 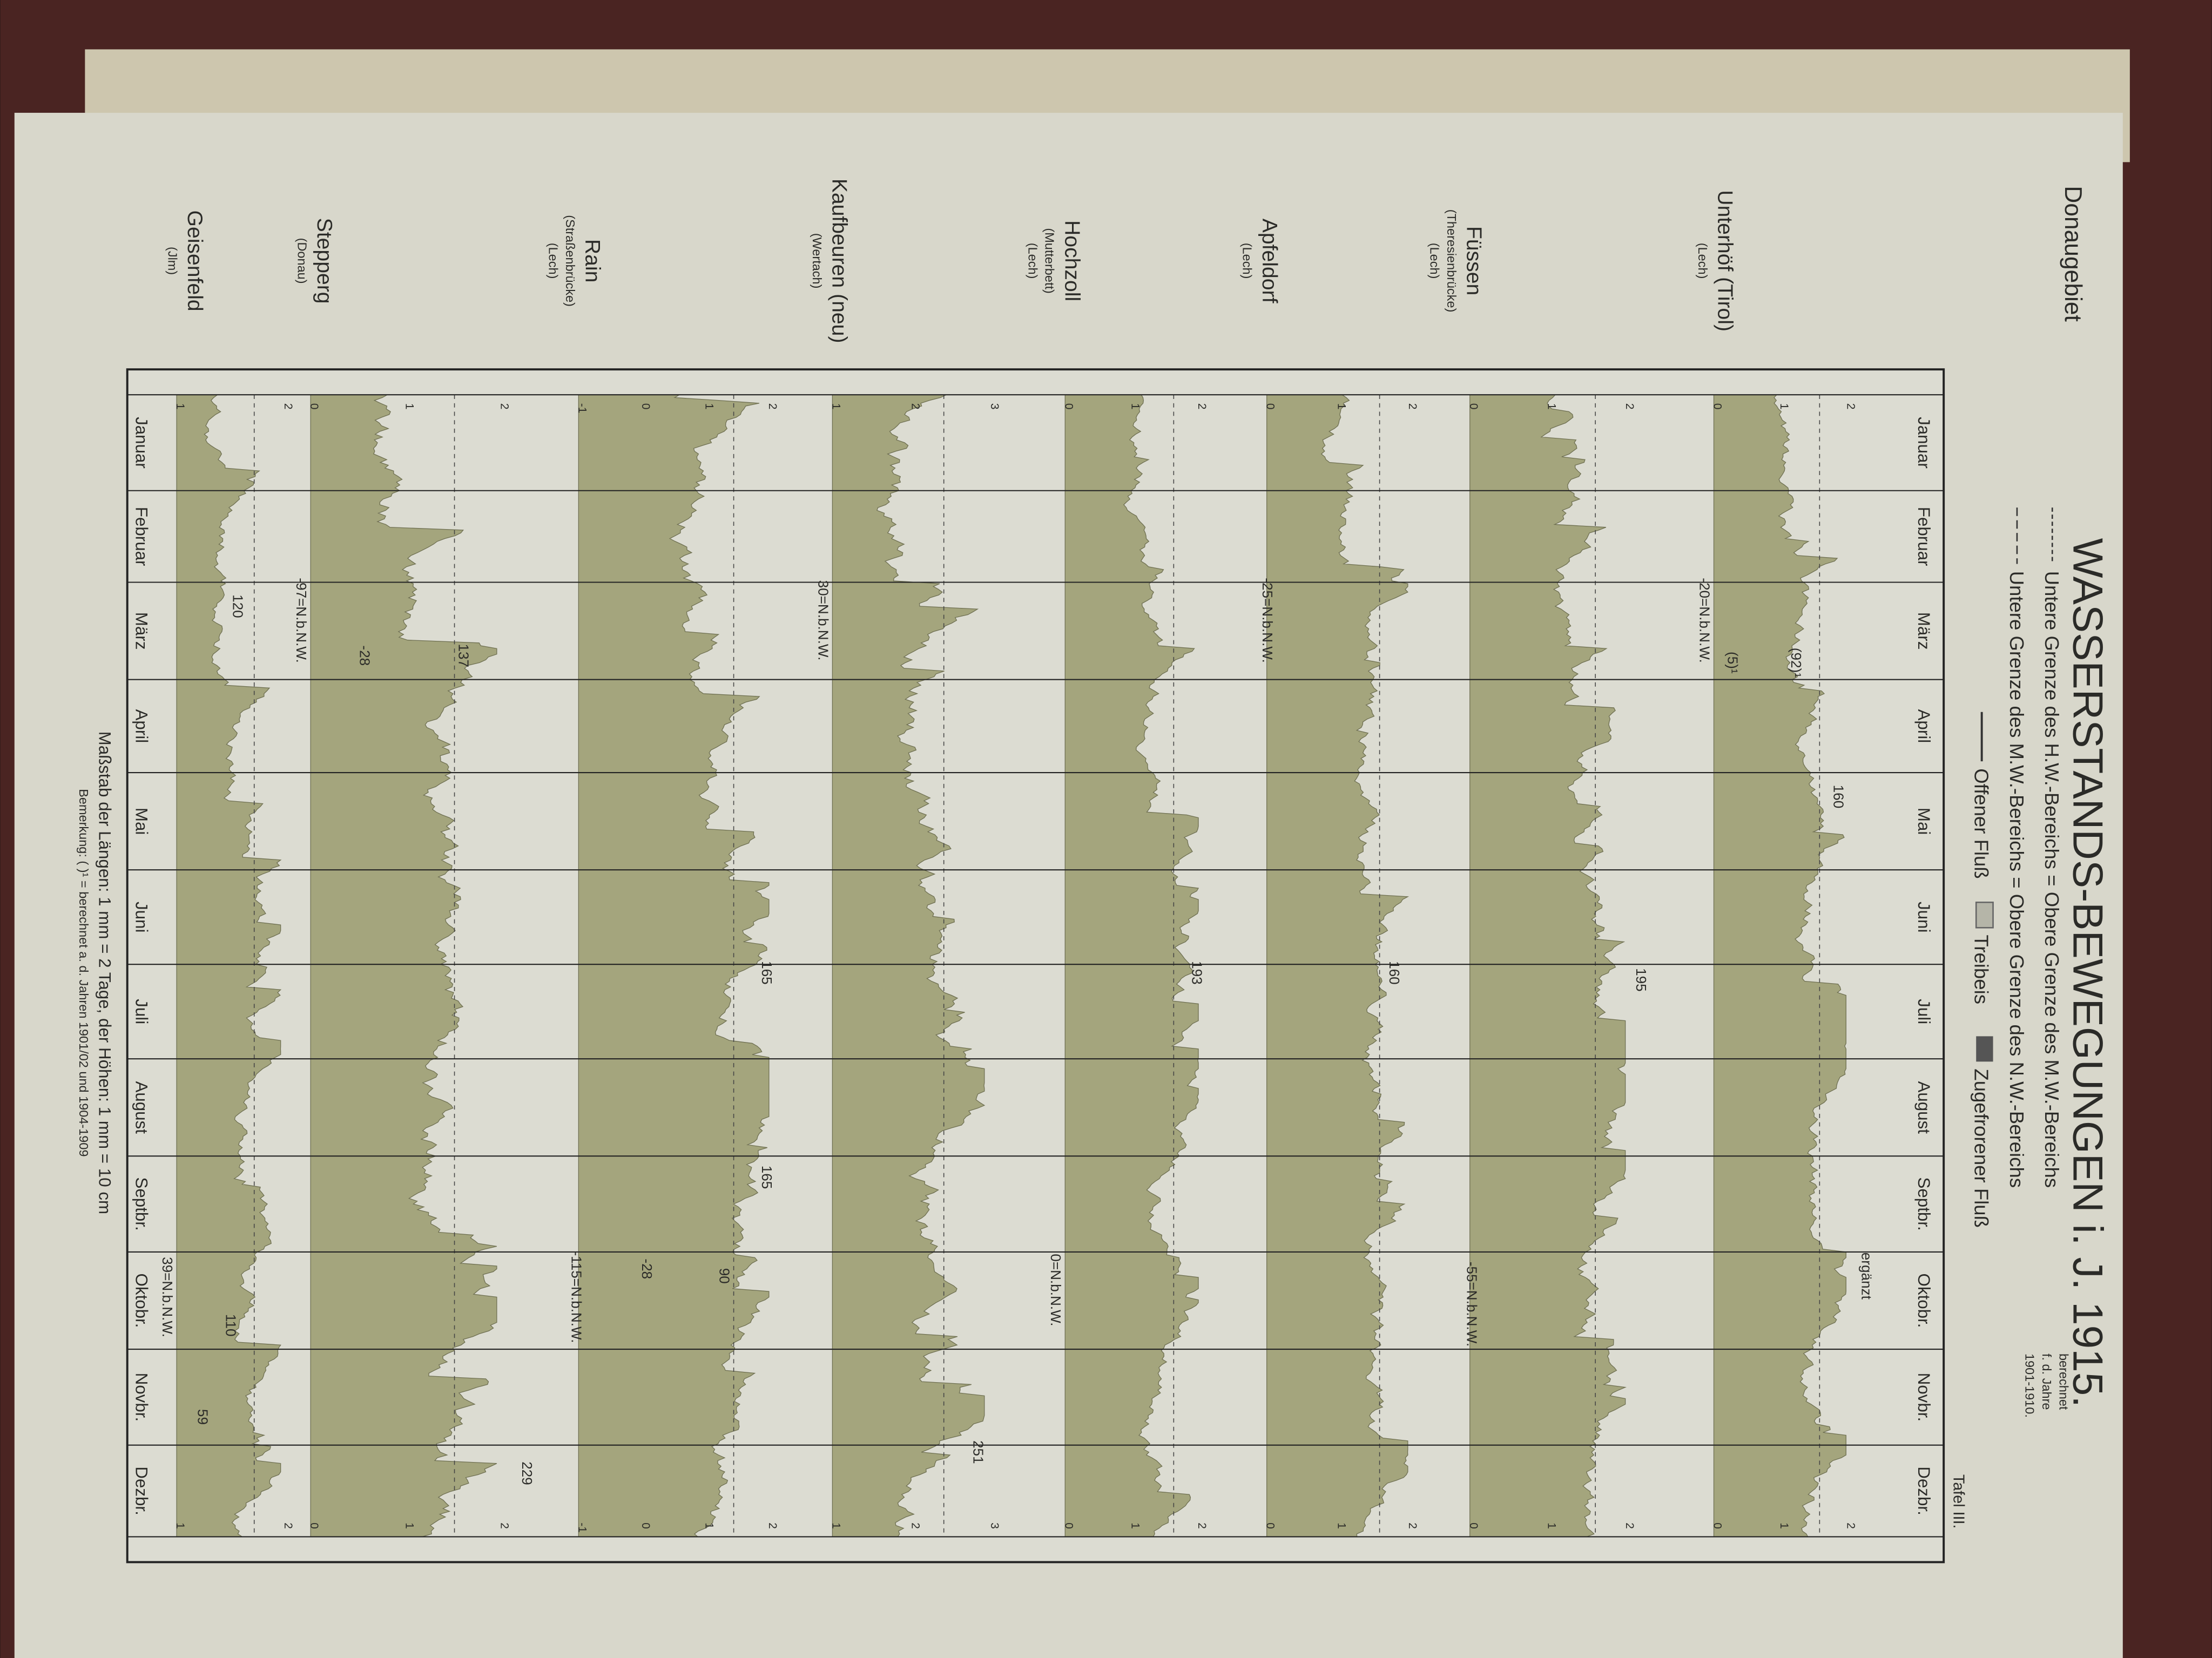 I want to click on title: WASSERSTANDS-BEWEGUNGEN i. J. 1915., so click(x=2088, y=972).